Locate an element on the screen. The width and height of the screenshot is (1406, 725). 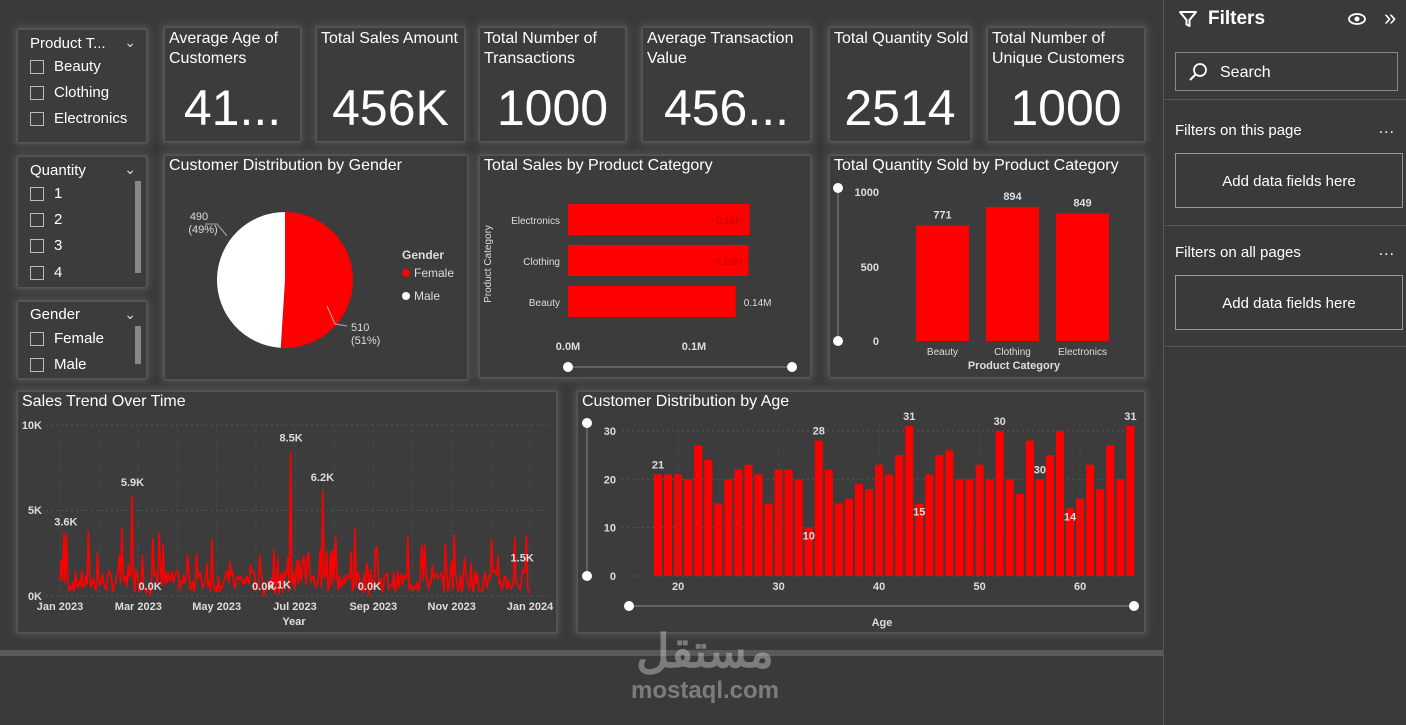
slicer-option-beauty: Beauty is located at coordinates (65, 66).